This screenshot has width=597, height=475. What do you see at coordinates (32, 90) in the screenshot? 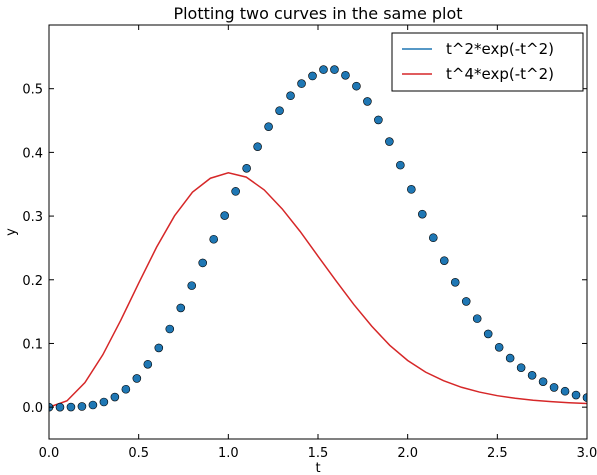
I see `y-tick-label: 0.5` at bounding box center [32, 90].